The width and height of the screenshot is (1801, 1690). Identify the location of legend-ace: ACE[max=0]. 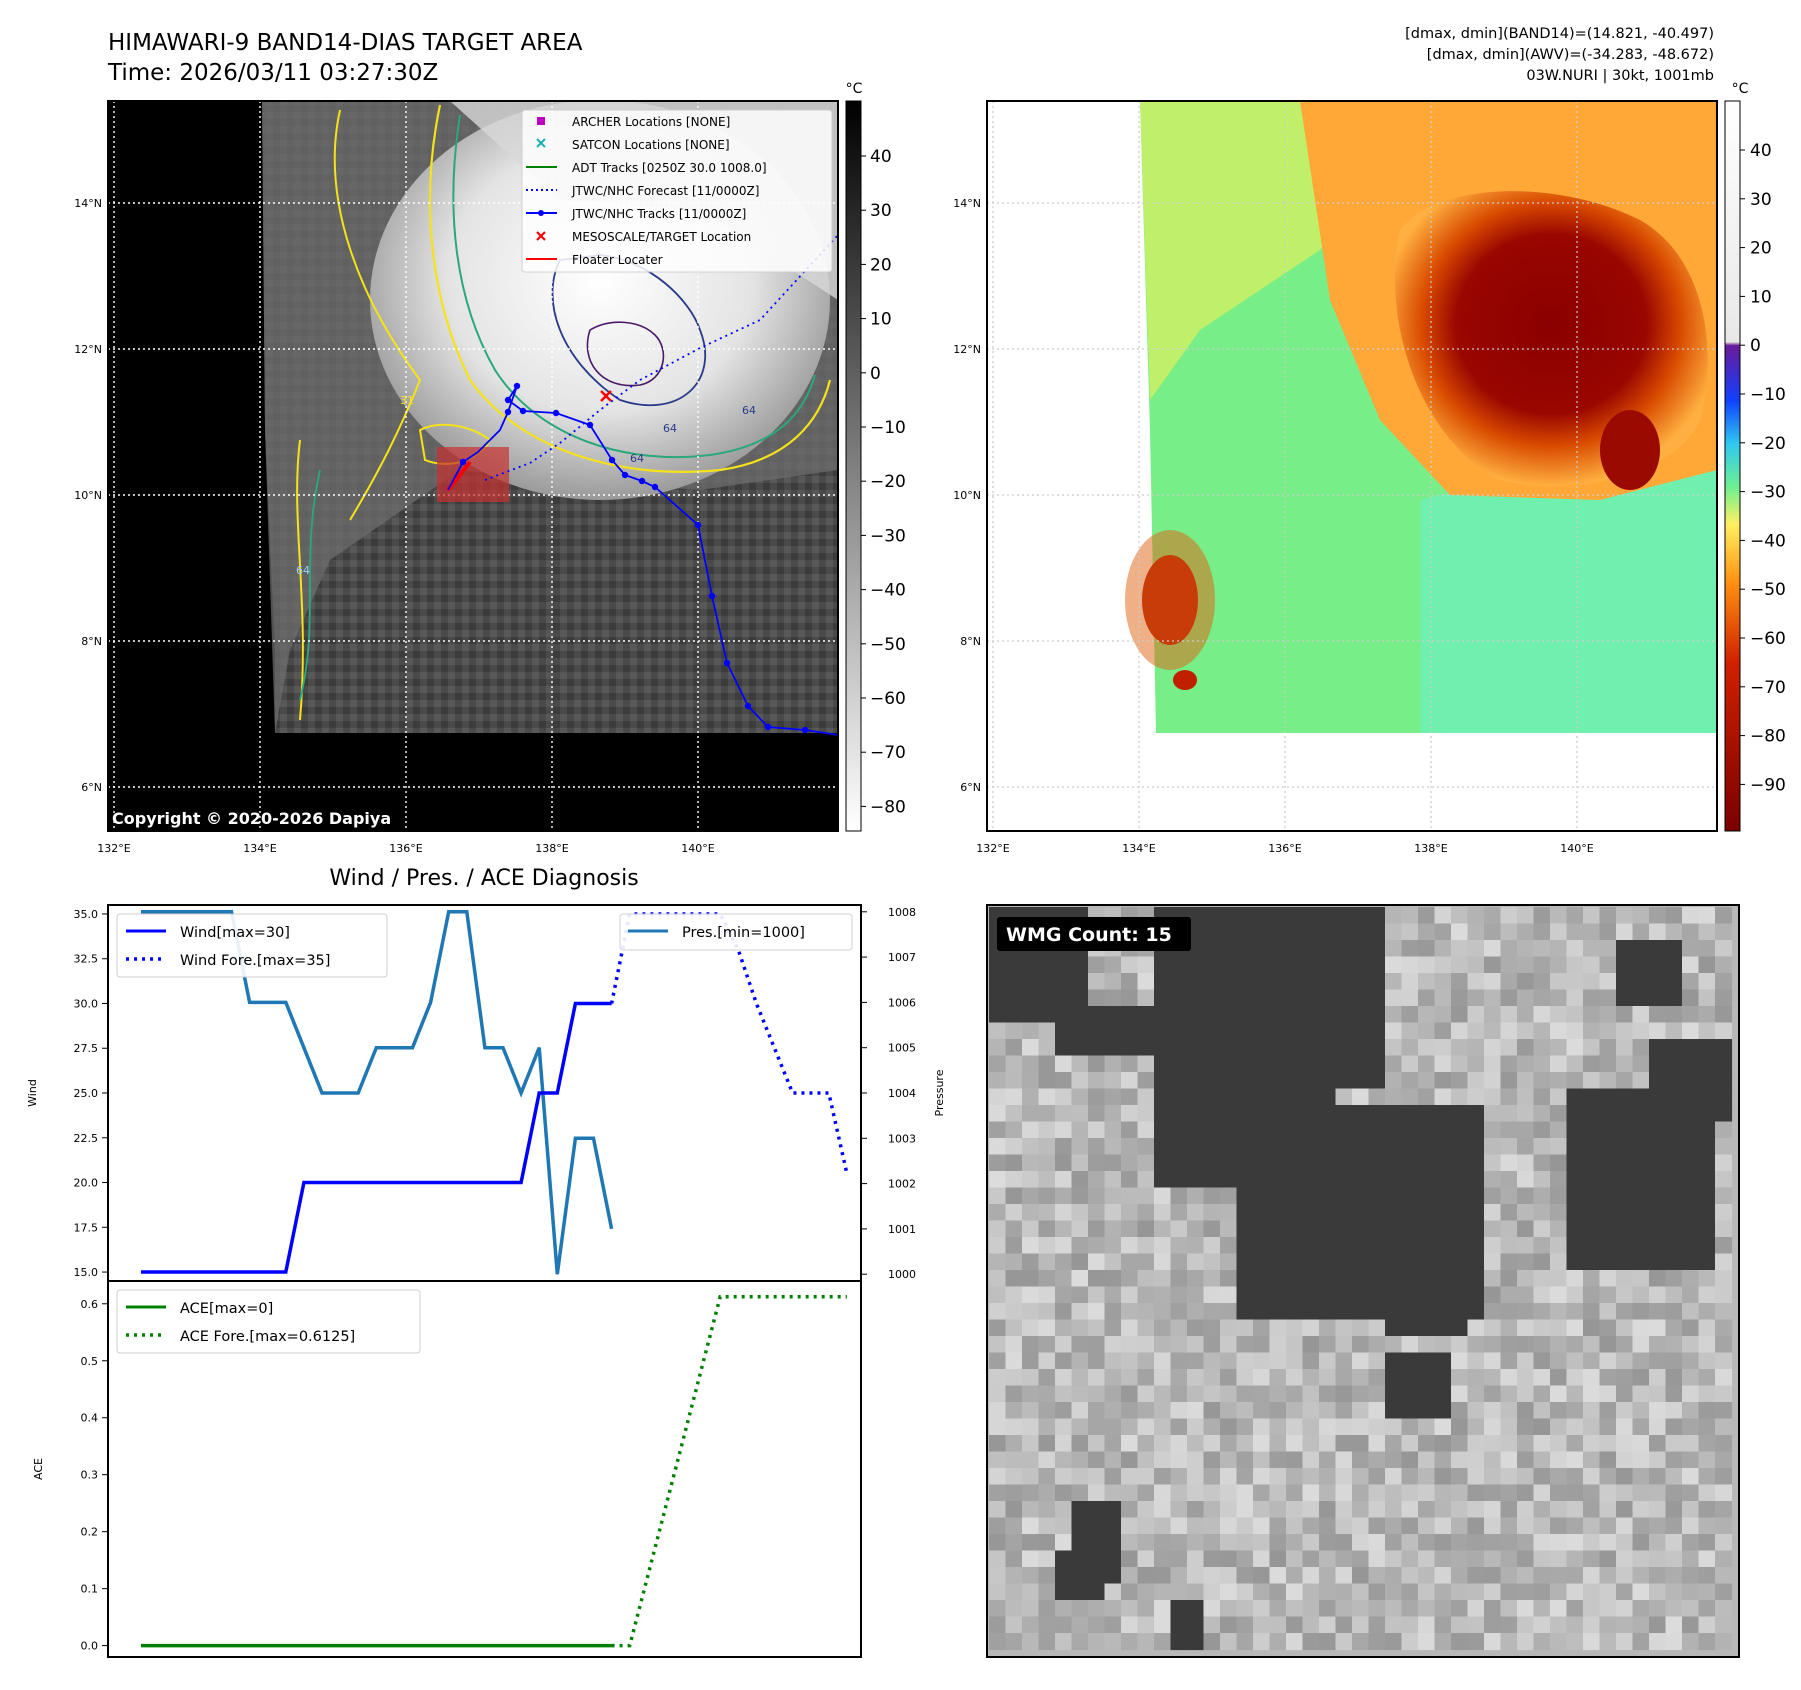
(226, 1309).